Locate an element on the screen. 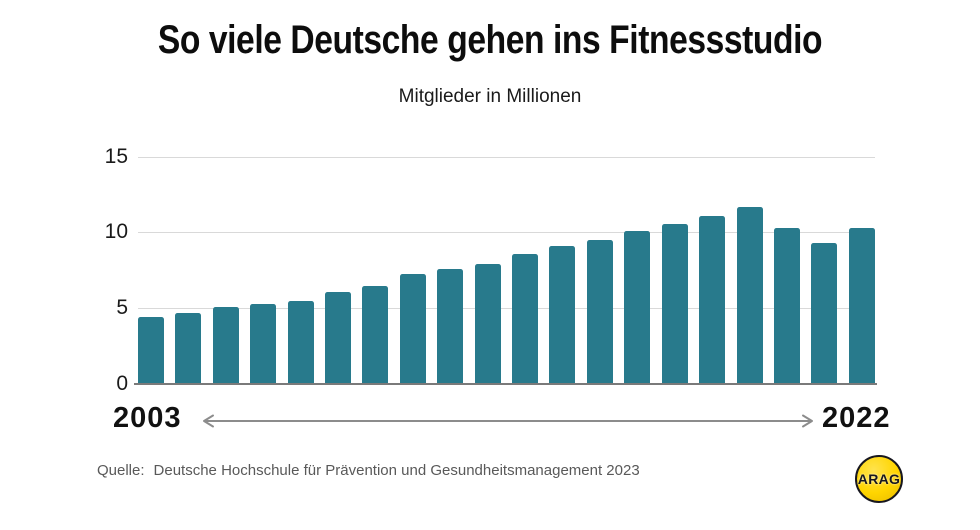 This screenshot has width=980, height=530. bar-2015 is located at coordinates (599, 312).